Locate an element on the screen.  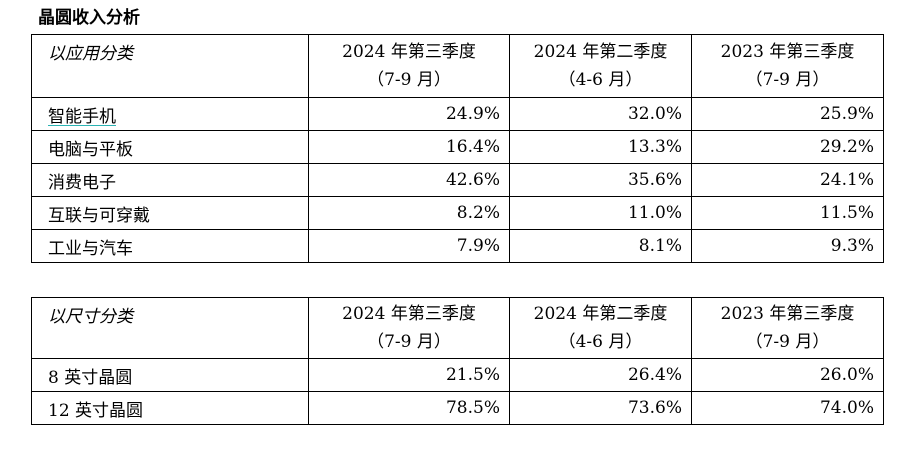
row-label: 消费电子 is located at coordinates (170, 180).